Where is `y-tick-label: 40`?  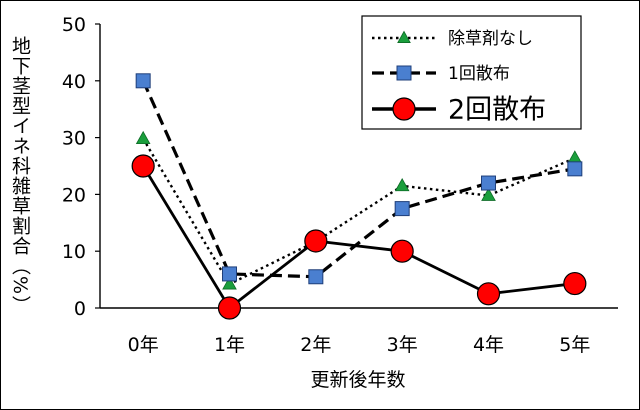
y-tick-label: 40 is located at coordinates (74, 82).